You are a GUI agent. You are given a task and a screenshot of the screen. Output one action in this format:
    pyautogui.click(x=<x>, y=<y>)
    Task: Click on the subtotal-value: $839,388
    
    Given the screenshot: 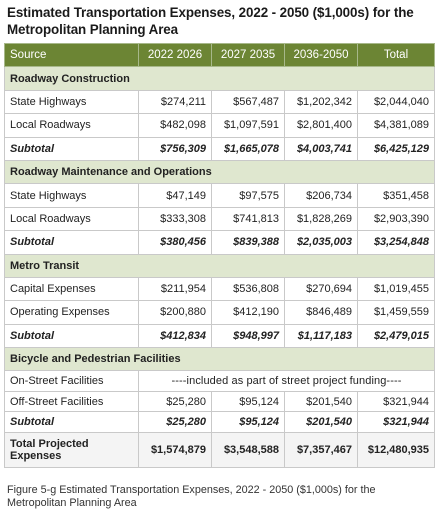 What is the action you would take?
    pyautogui.click(x=248, y=242)
    